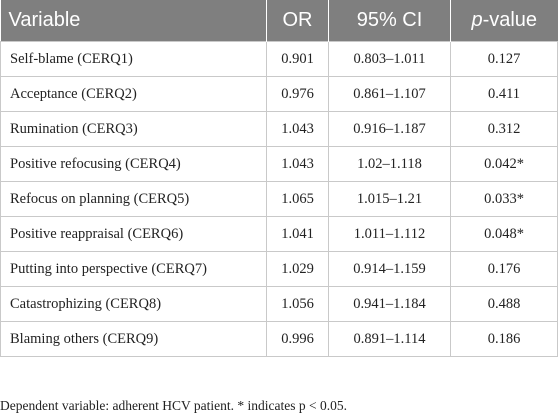 This screenshot has width=558, height=420. What do you see at coordinates (133, 94) in the screenshot?
I see `cell-variable: Acceptance (CERQ2)` at bounding box center [133, 94].